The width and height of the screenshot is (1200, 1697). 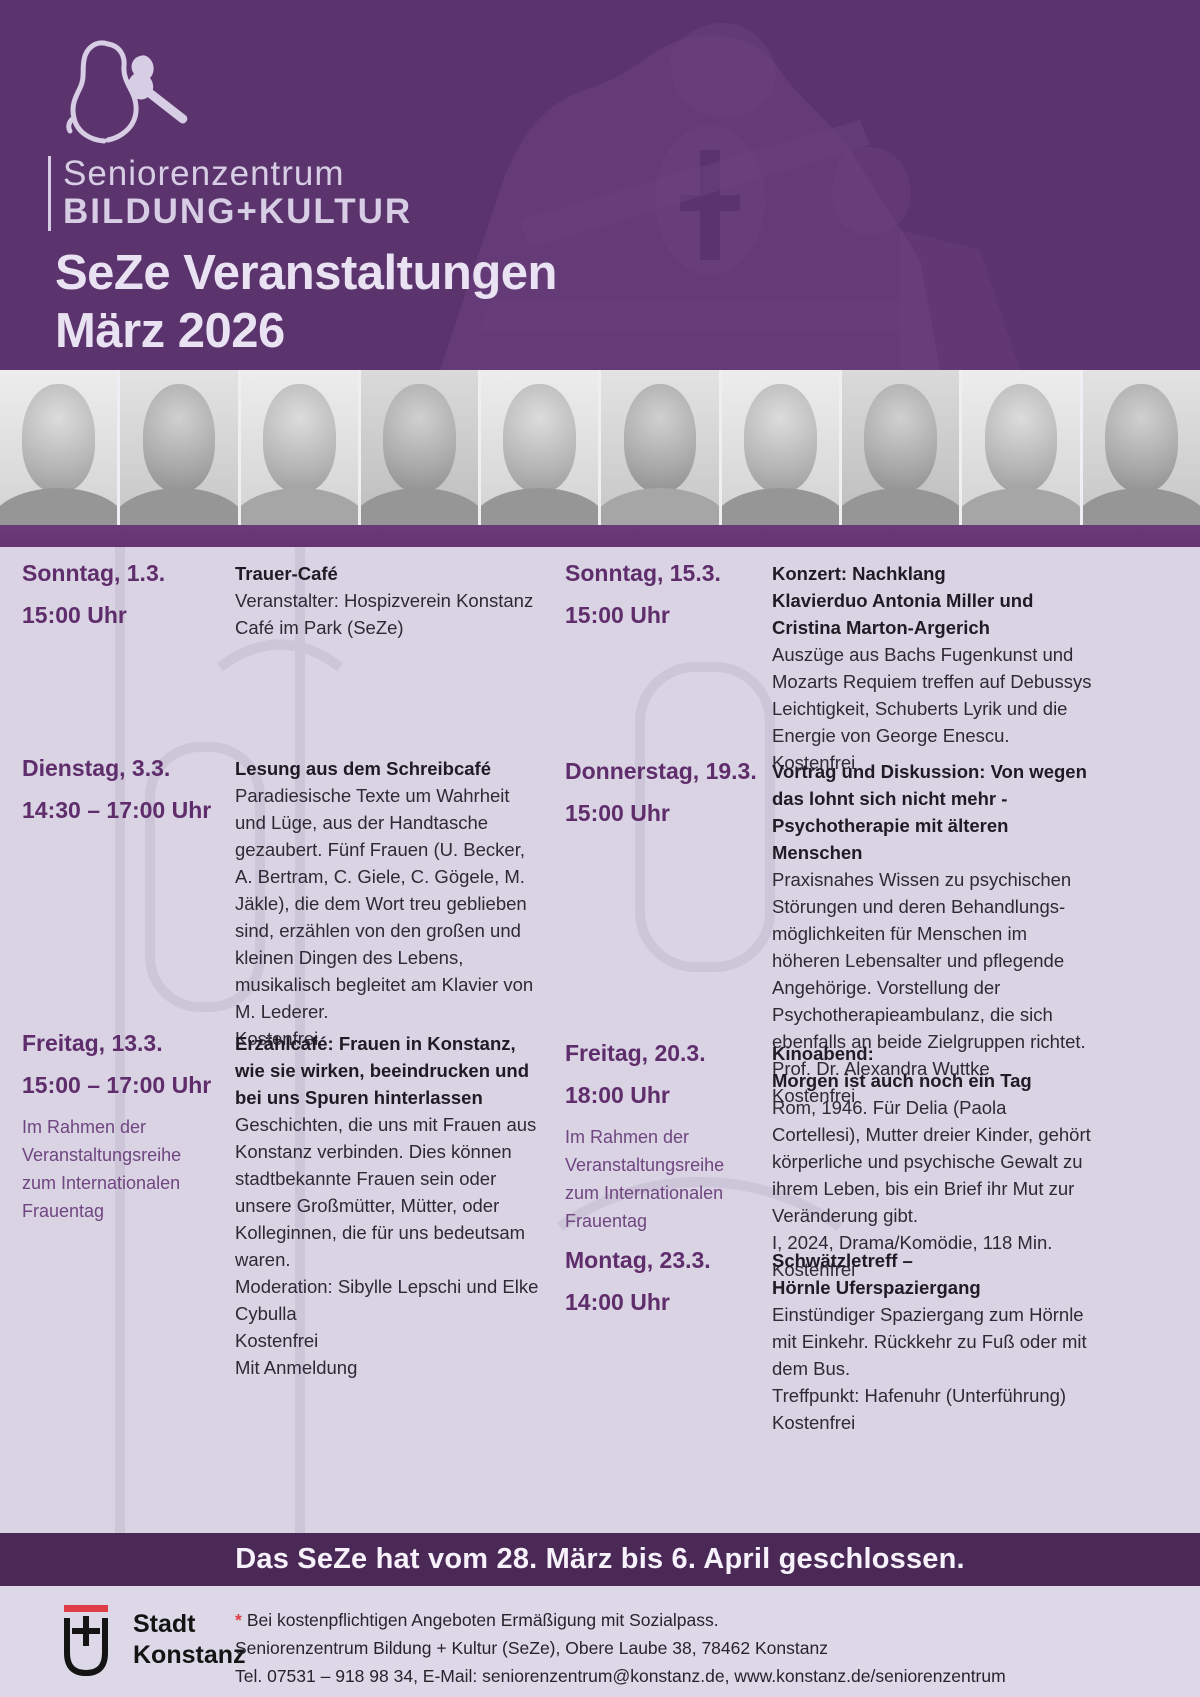 I want to click on event-when: Sonntag, 1.3. 15:00 Uhr, so click(x=124, y=600).